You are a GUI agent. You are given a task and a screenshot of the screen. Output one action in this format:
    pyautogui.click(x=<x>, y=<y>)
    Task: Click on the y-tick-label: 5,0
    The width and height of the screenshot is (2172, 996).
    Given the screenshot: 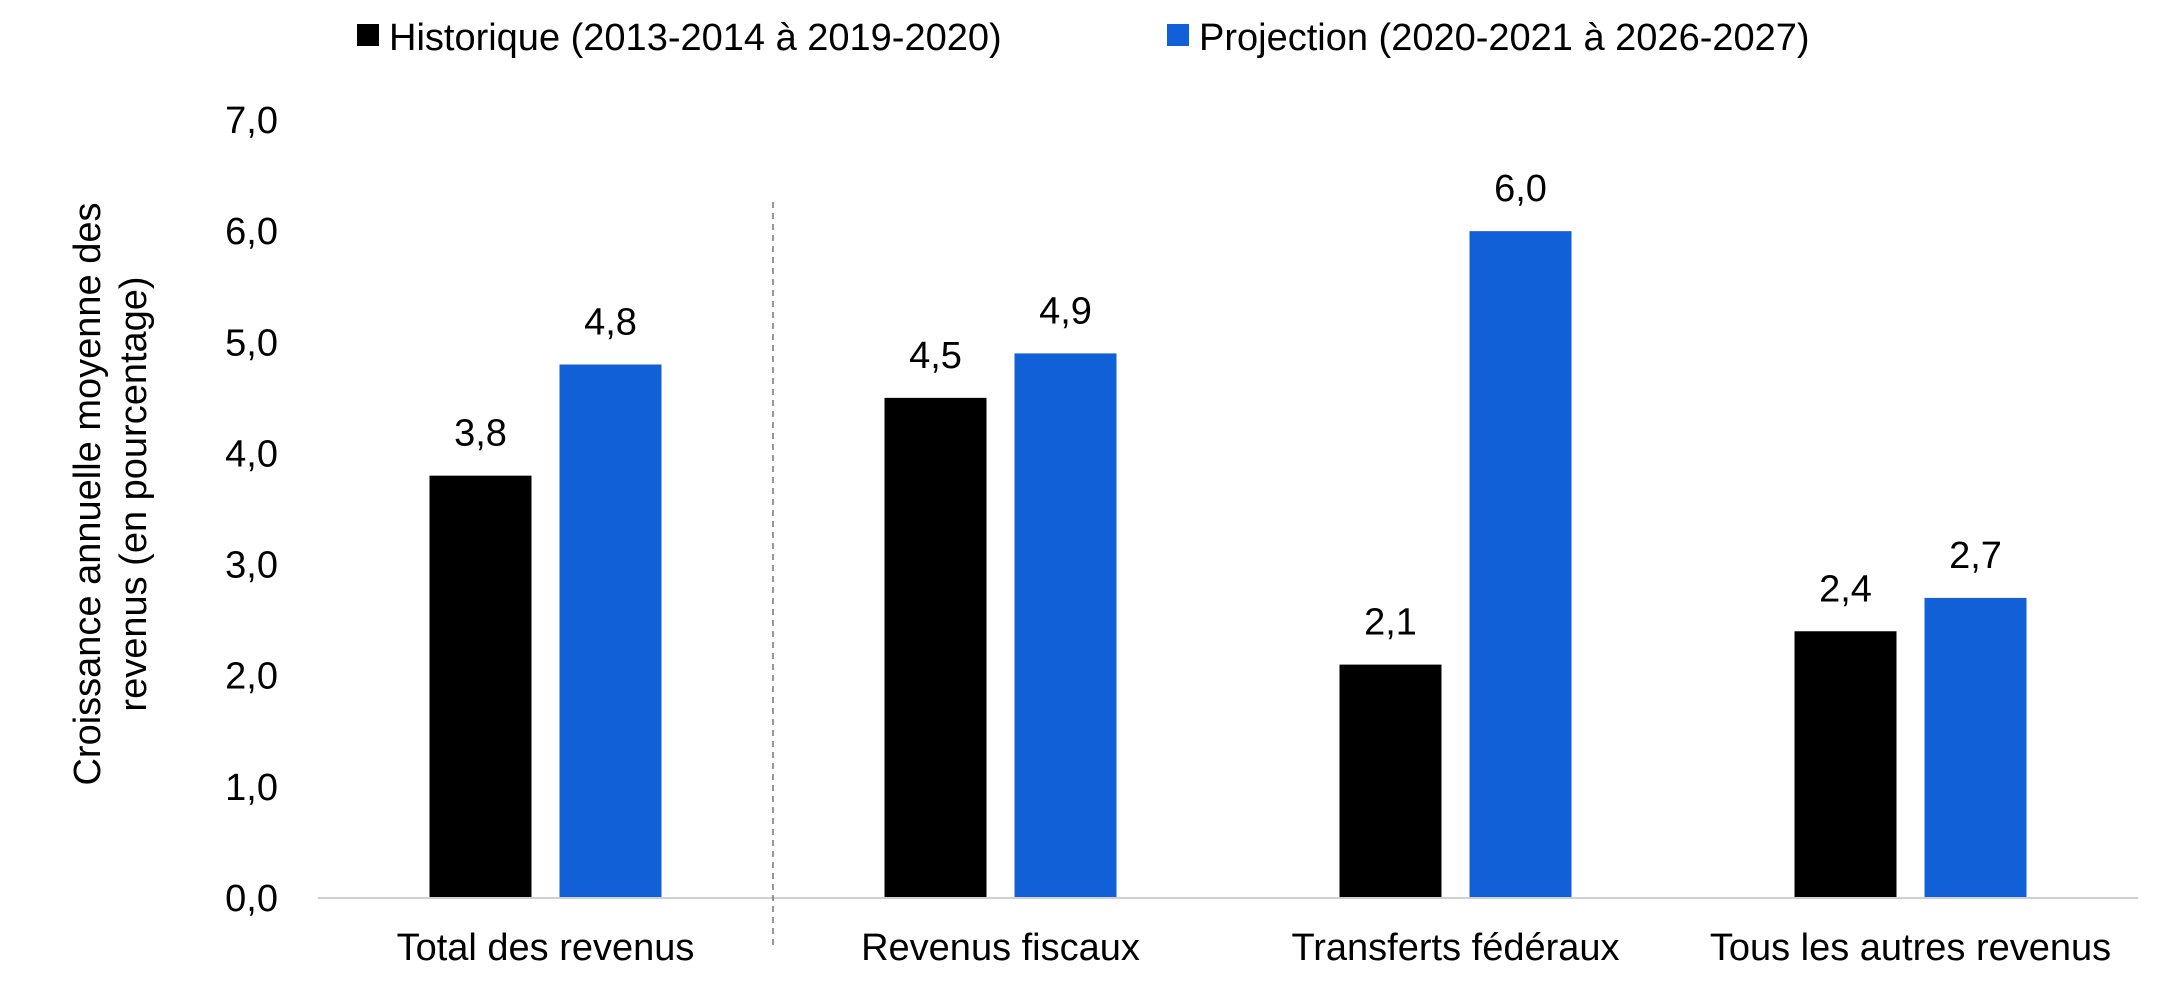 What is the action you would take?
    pyautogui.click(x=251, y=343)
    